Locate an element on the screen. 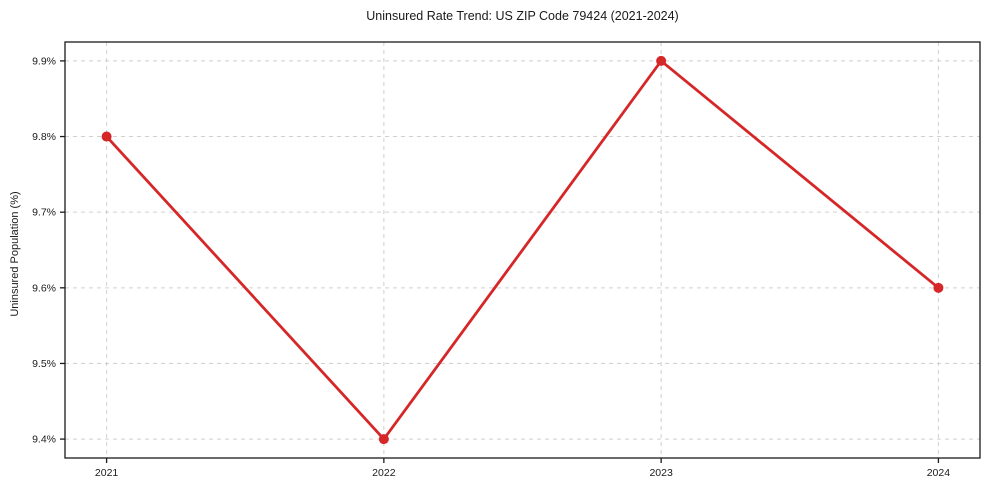 The width and height of the screenshot is (989, 490). y-tick-label: 9.8% is located at coordinates (44, 137).